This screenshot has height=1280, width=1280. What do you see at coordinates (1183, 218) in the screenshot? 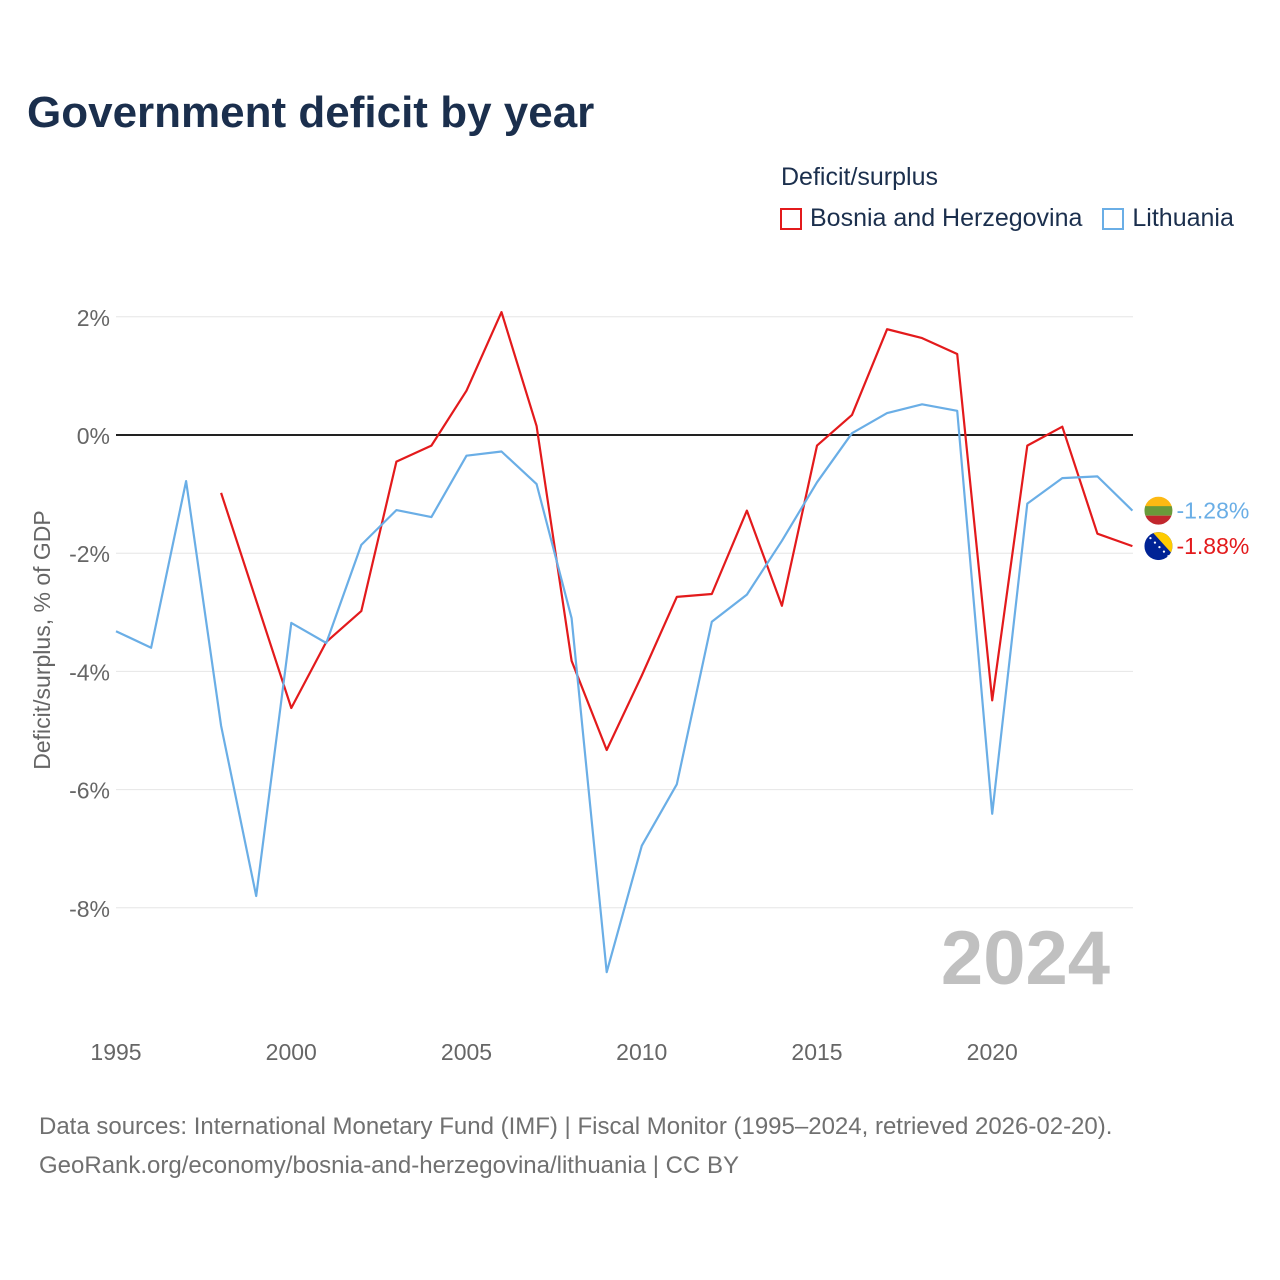
I see `legend-label-lithuania: Lithuania` at bounding box center [1183, 218].